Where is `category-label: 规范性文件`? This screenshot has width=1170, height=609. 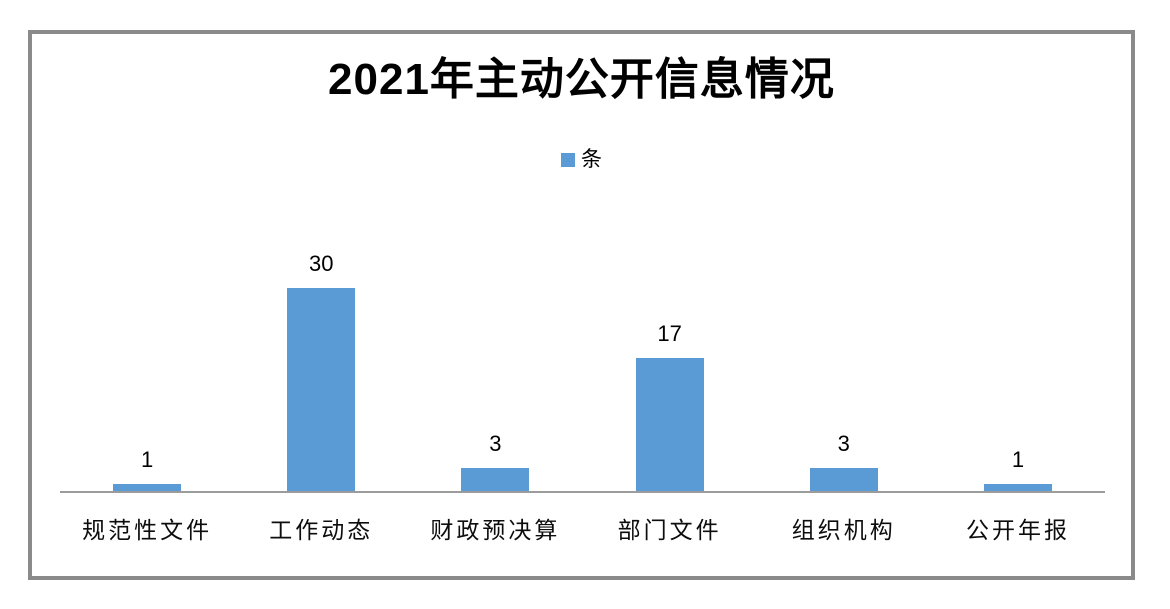
category-label: 规范性文件 is located at coordinates (147, 530).